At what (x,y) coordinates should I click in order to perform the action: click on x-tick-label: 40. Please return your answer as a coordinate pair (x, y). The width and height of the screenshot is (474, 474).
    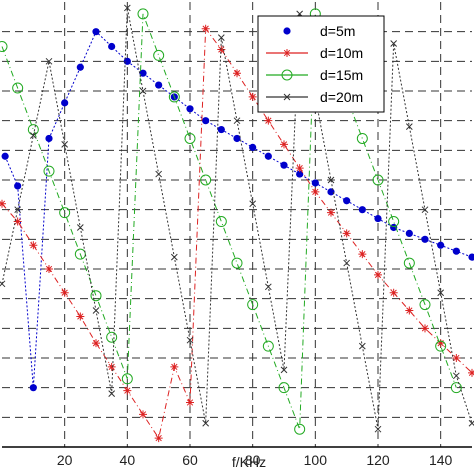
    Looking at the image, I should click on (128, 460).